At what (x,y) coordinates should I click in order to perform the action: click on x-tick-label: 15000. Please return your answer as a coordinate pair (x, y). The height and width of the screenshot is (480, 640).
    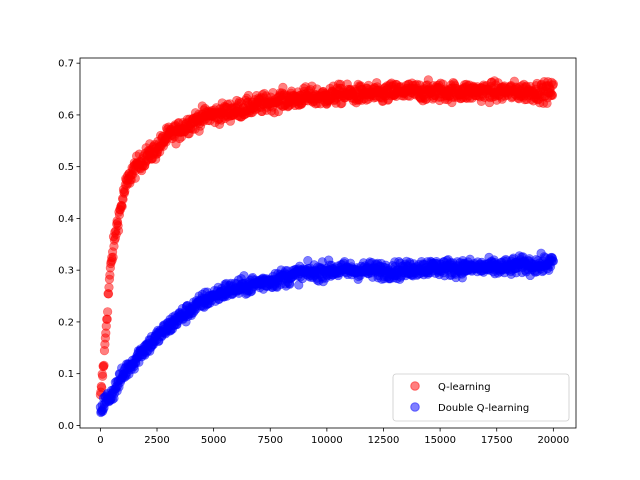
    Looking at the image, I should click on (440, 440).